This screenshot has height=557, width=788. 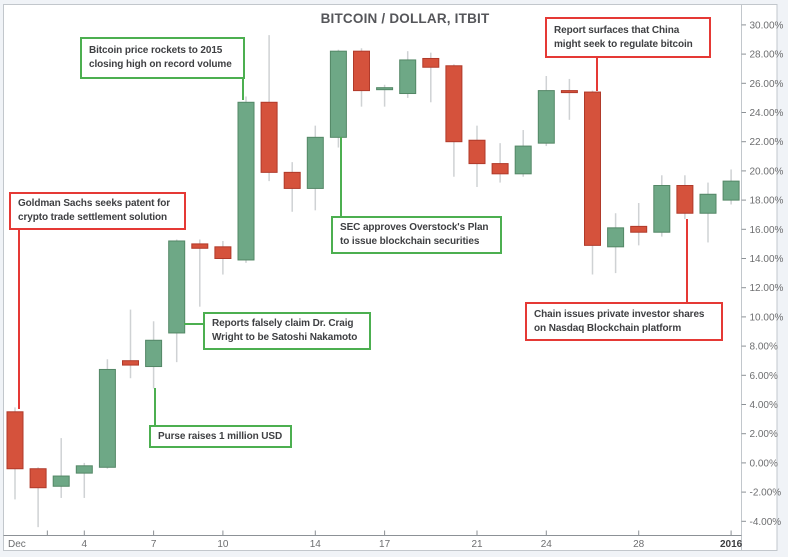 I want to click on y-axis-label: 10.00%, so click(x=767, y=317).